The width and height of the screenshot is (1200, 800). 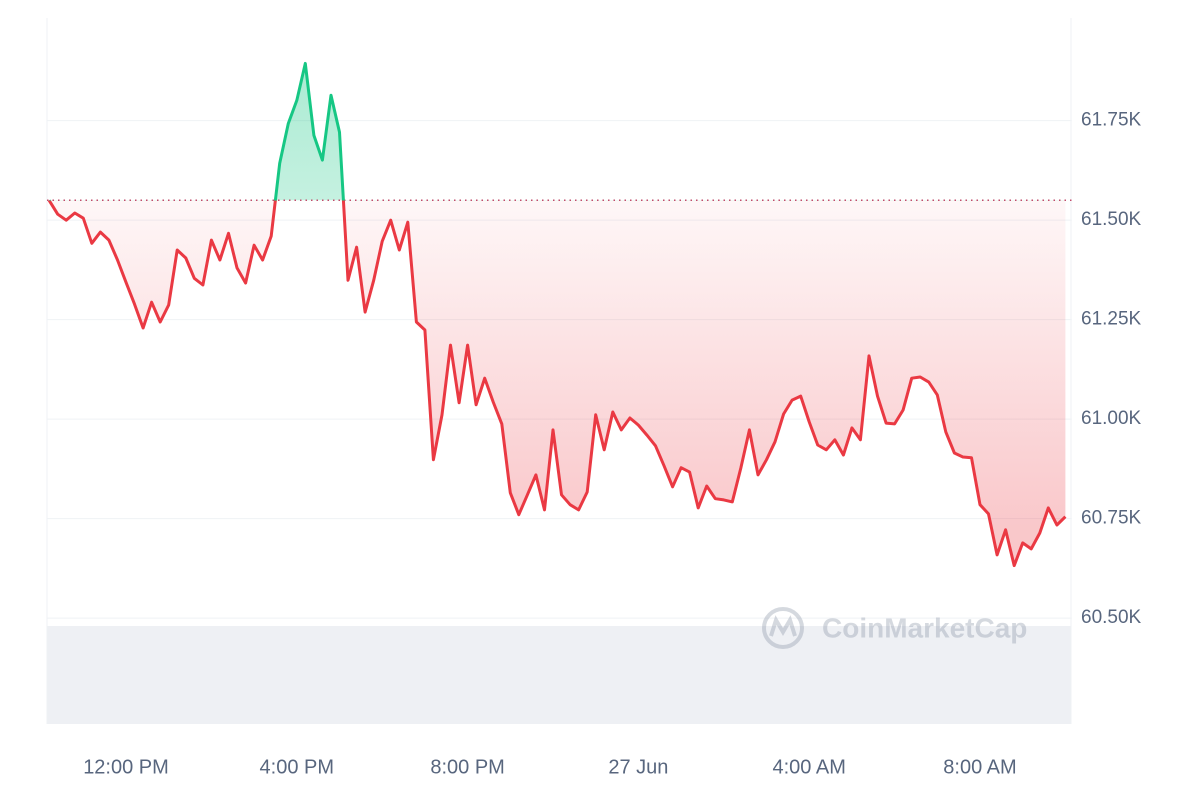 I want to click on volume-area, so click(x=559, y=675).